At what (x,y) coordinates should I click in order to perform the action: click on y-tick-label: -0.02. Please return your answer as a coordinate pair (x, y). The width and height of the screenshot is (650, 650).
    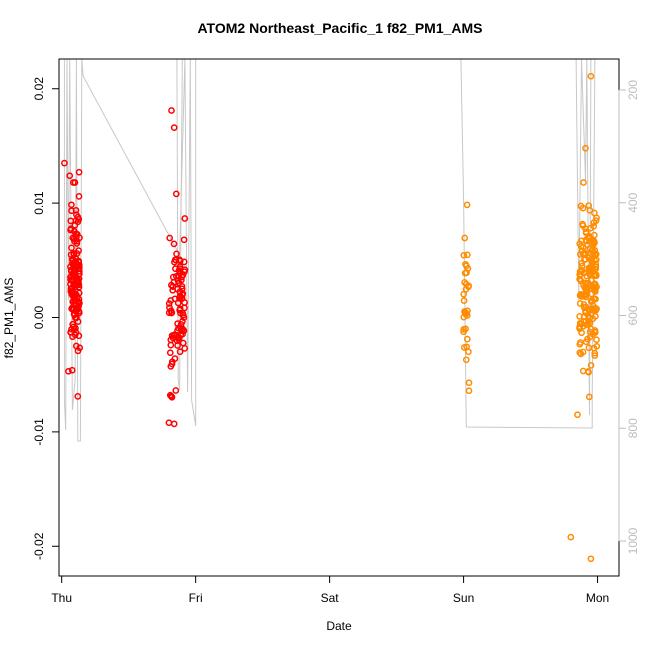
    Looking at the image, I should click on (39, 546).